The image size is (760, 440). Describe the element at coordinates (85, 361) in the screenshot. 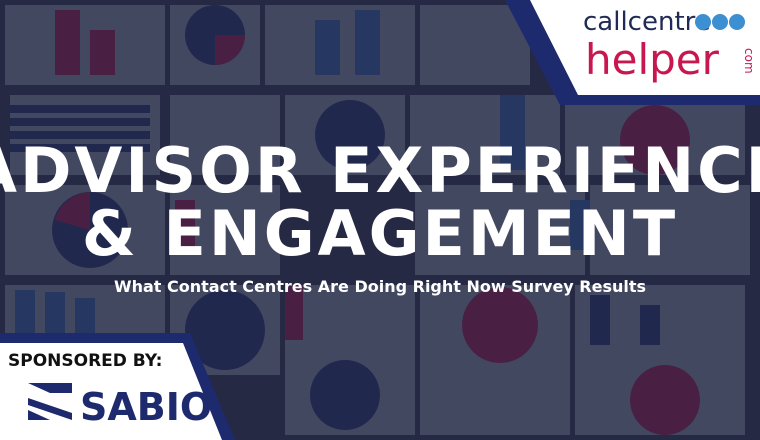

I see `sponsor-label: SPONSORED BY:` at that location.